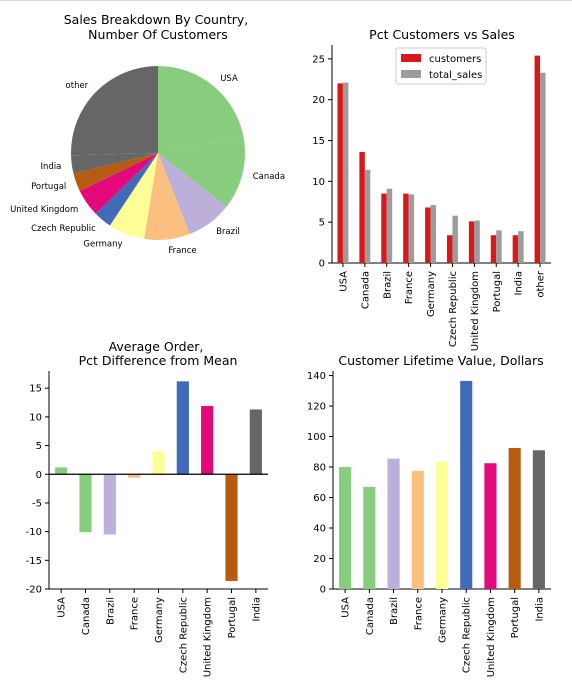 This screenshot has height=689, width=572. I want to click on pie-title: Sales Breakdown By Country,, so click(156, 19).